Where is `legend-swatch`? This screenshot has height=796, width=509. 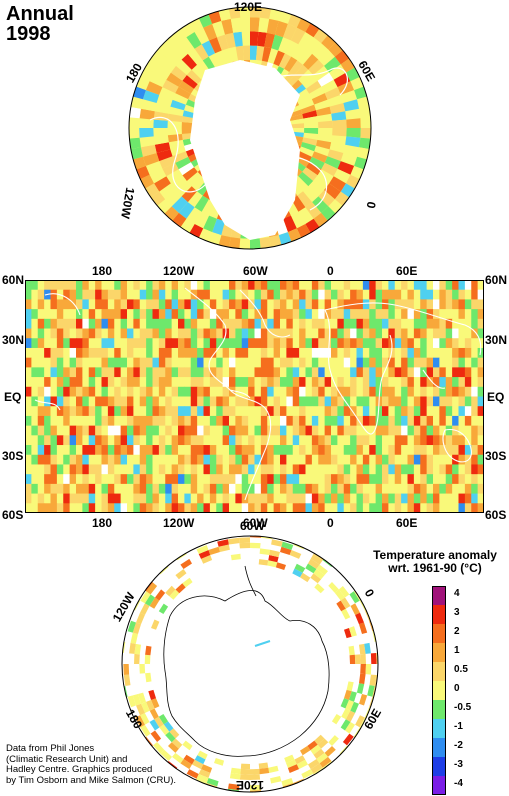
legend-swatch is located at coordinates (439, 690).